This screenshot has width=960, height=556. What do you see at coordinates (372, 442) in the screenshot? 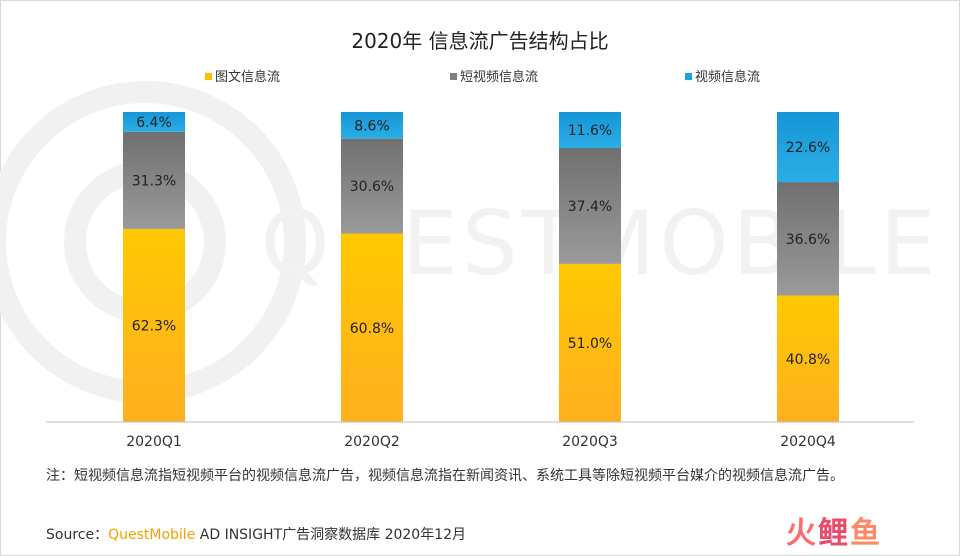
I see `x-tick-label: 2020Q2` at bounding box center [372, 442].